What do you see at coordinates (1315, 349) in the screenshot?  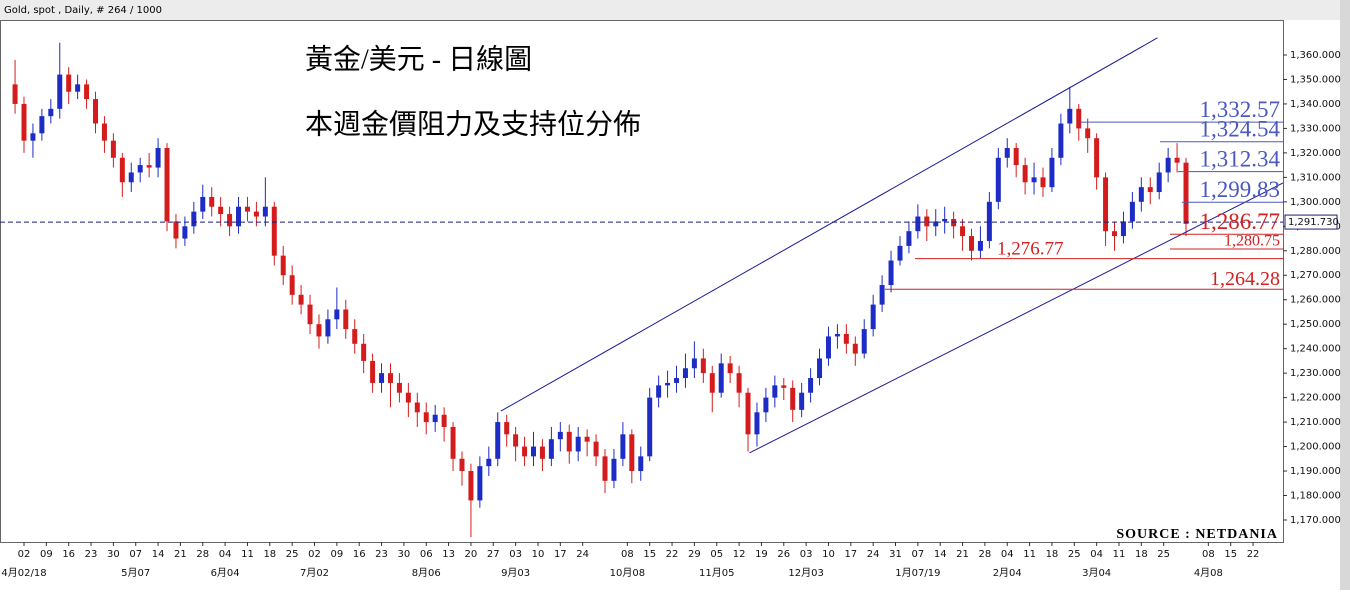 I see `y-tick-label: 1,240.000` at bounding box center [1315, 349].